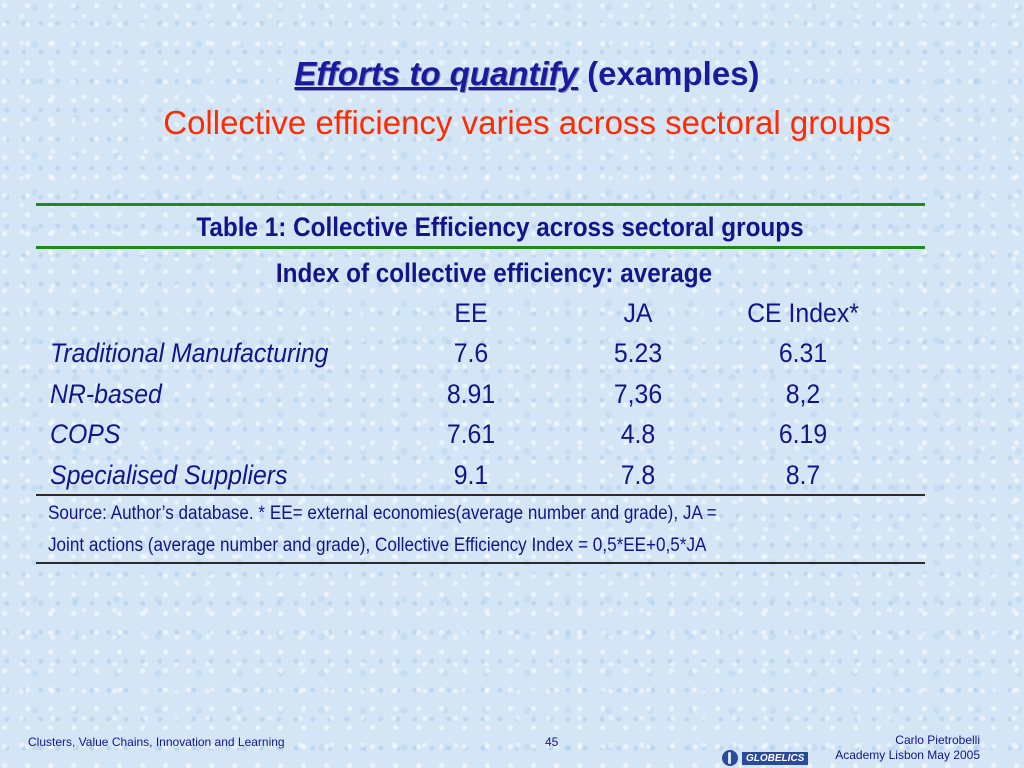 This screenshot has height=768, width=1024. I want to click on table-cell: 8,2, so click(803, 394).